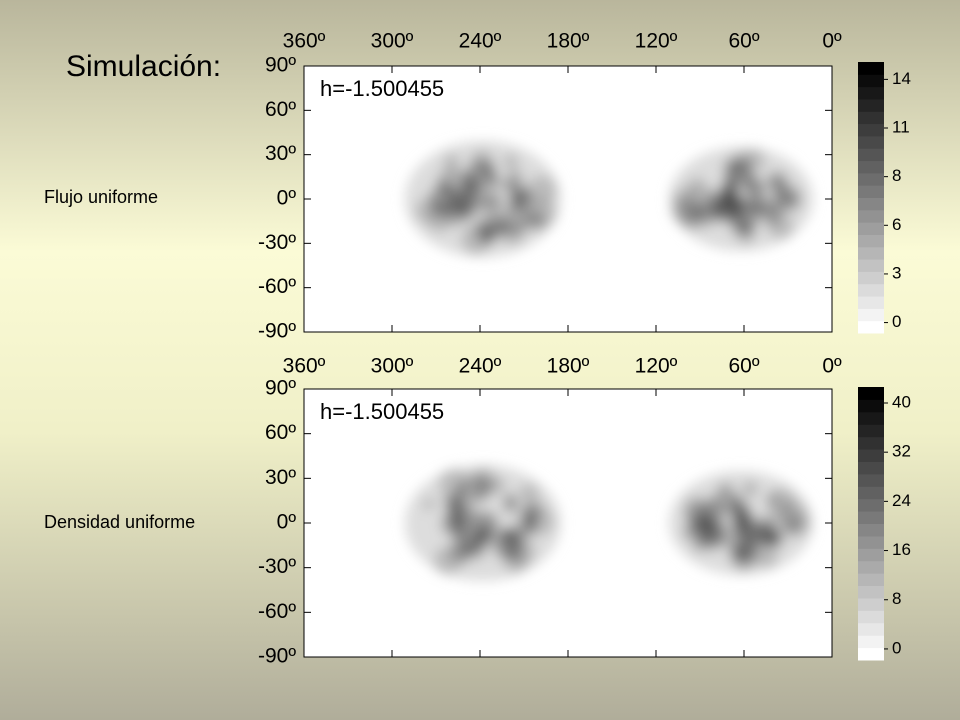  I want to click on density-field, so click(609, 523).